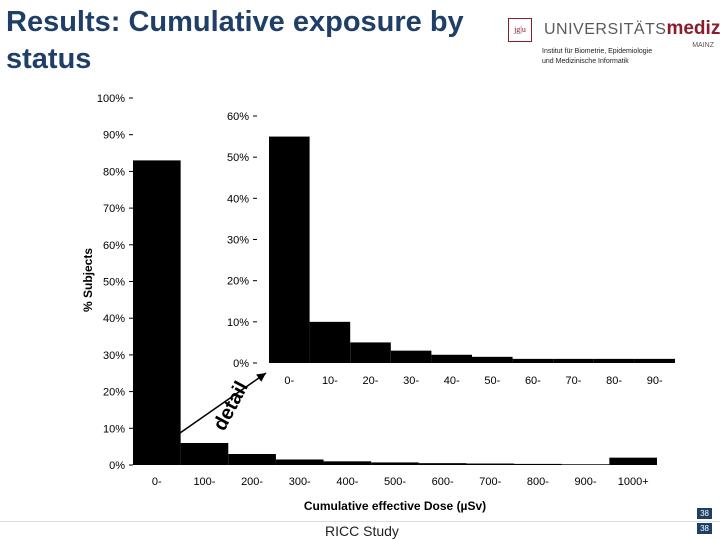 This screenshot has height=540, width=720. Describe the element at coordinates (289, 381) in the screenshot. I see `detail-x-tick-label: 0-` at that location.